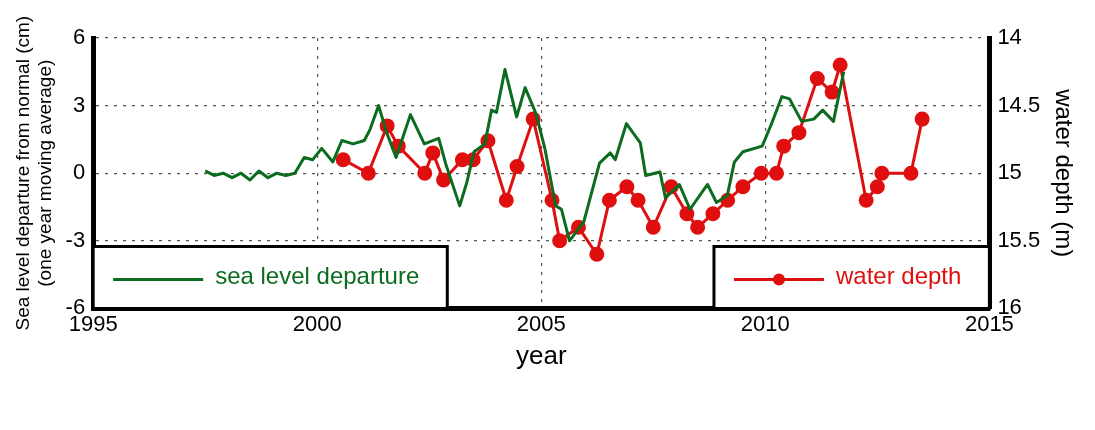 Image resolution: width=1095 pixels, height=430 pixels. Describe the element at coordinates (75, 239) in the screenshot. I see `y-tick-label: -3` at that location.